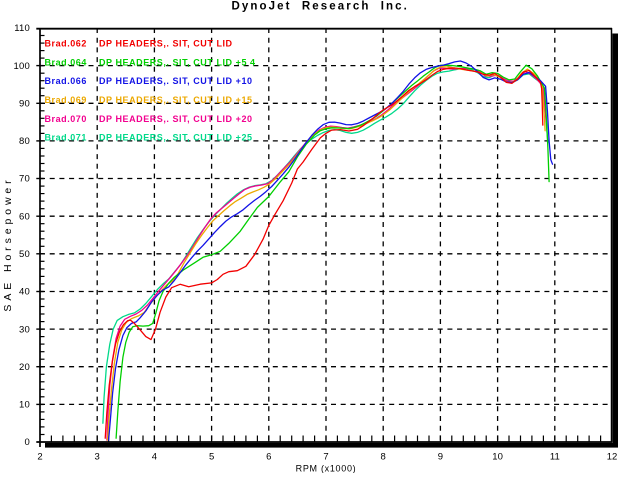 Image resolution: width=618 pixels, height=478 pixels. What do you see at coordinates (24, 216) in the screenshot?
I see `svg-text: 60` at bounding box center [24, 216].